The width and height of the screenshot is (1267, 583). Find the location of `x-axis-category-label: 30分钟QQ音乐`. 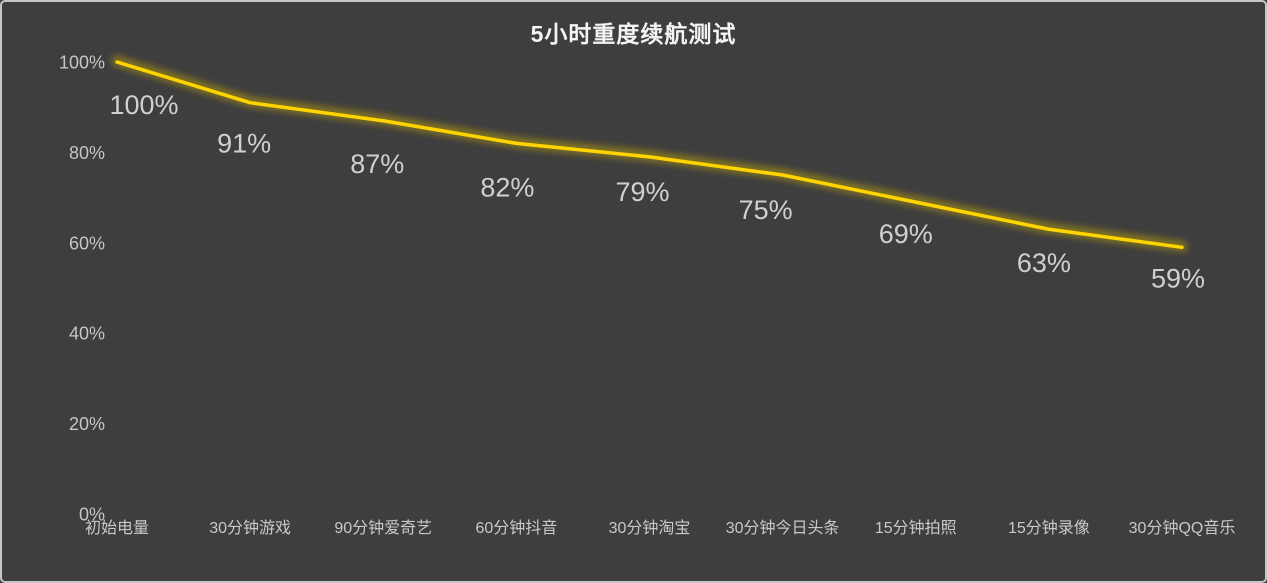

x-axis-category-label: 30分钟QQ音乐 is located at coordinates (1182, 528).